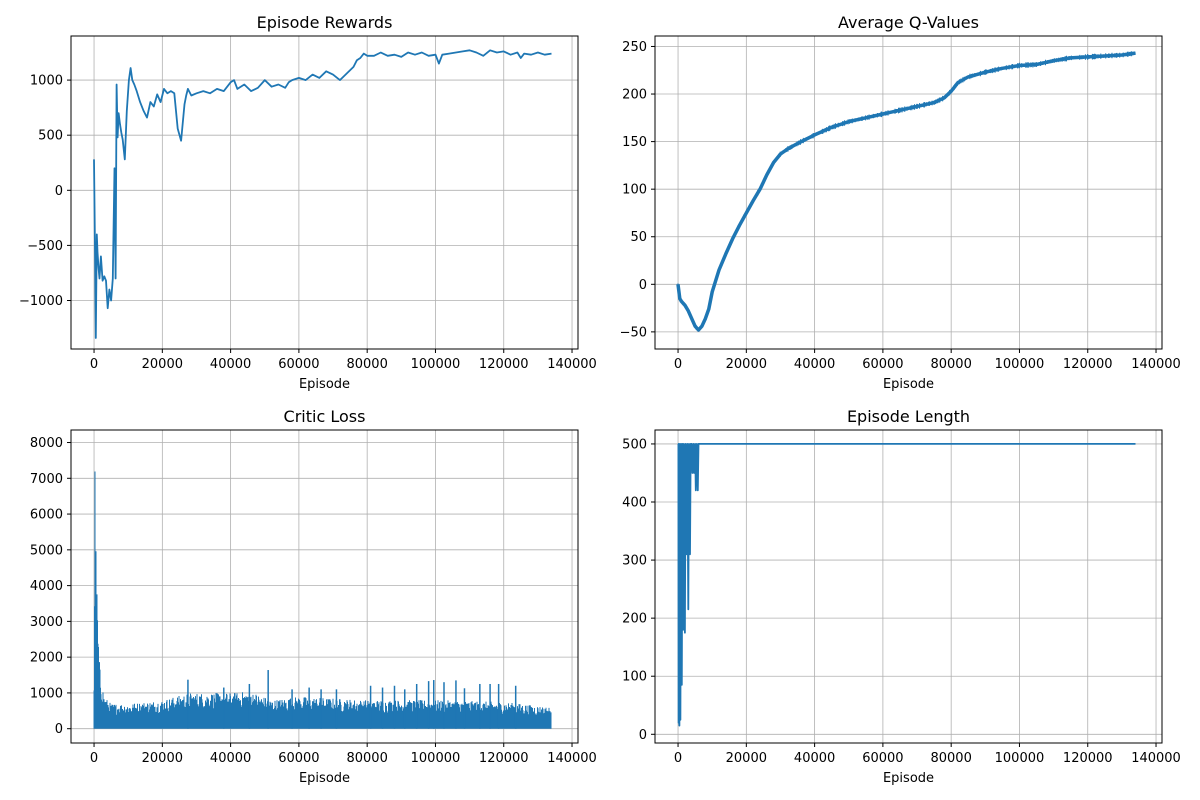 Image resolution: width=1200 pixels, height=800 pixels. What do you see at coordinates (634, 503) in the screenshot?
I see `y-tick-label: 400` at bounding box center [634, 503].